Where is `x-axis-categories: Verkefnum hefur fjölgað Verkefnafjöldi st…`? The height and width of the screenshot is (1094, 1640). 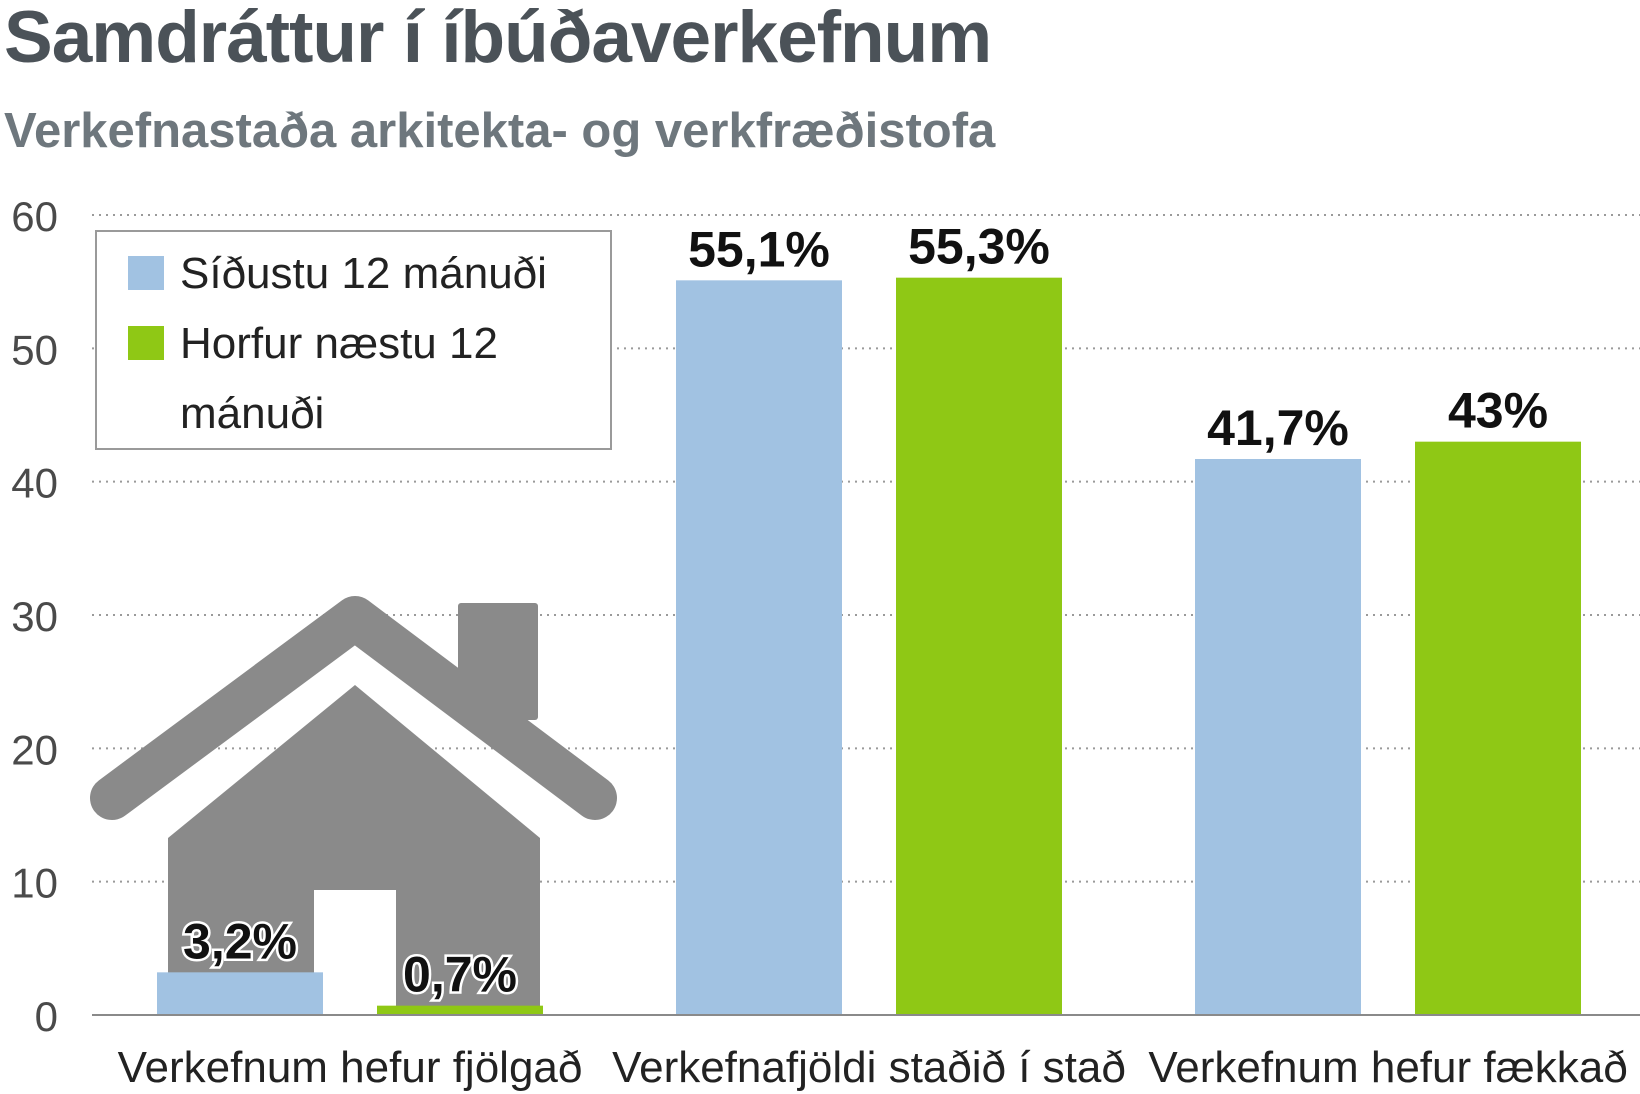
x-axis-categories: Verkefnum hefur fjölgað Verkefnafjöldi st… is located at coordinates (873, 1067).